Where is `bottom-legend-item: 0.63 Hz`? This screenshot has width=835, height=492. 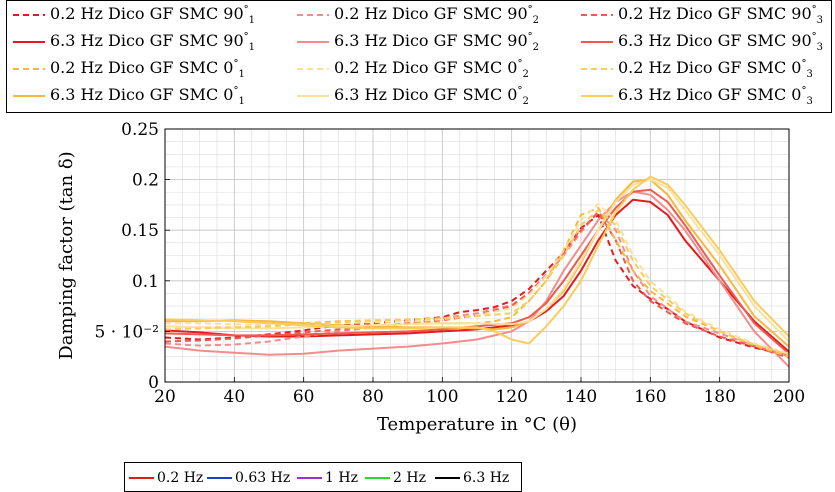
bottom-legend-item: 0.63 Hz is located at coordinates (248, 478).